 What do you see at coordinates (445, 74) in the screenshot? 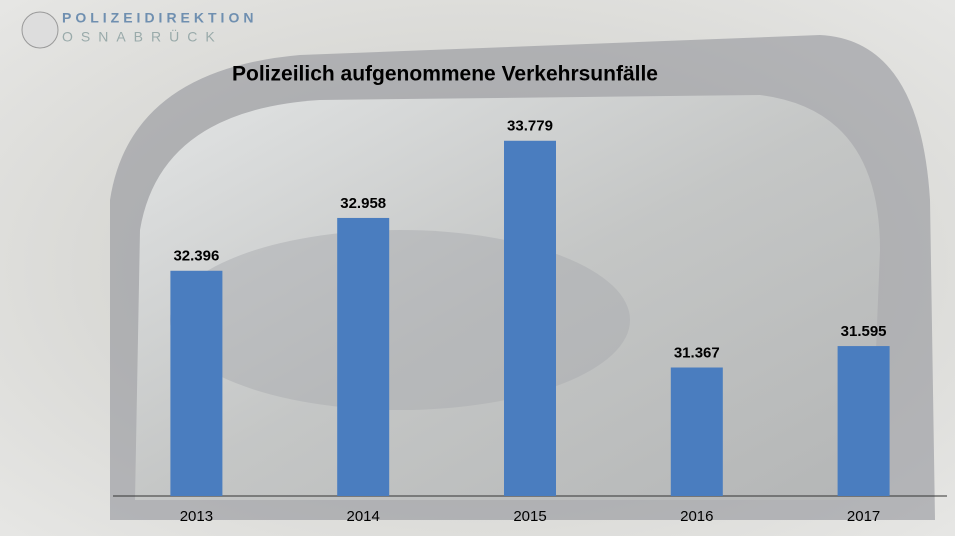
I see `chart-title: Polizeilich aufgenommene Verkehrsunfälle` at bounding box center [445, 74].